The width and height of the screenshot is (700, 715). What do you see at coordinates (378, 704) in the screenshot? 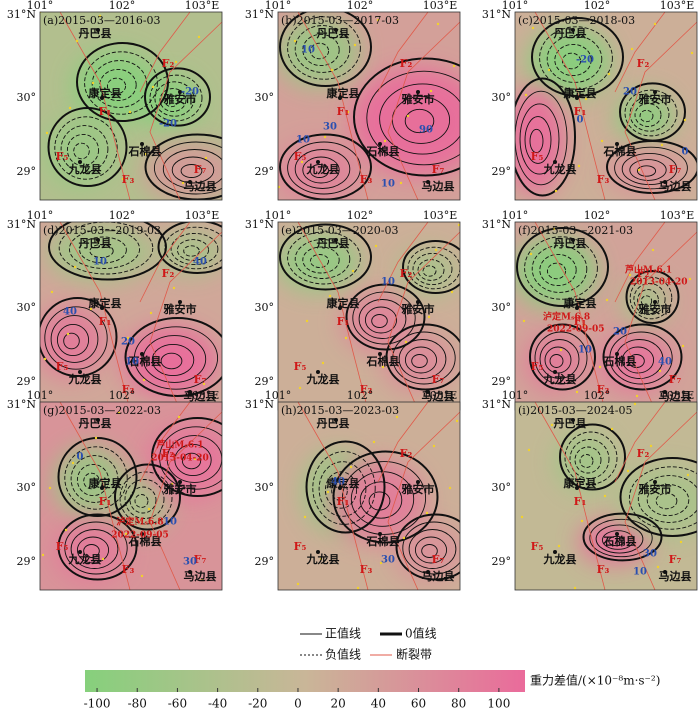
I see `colorbar-tick-label: 40` at bounding box center [378, 704].